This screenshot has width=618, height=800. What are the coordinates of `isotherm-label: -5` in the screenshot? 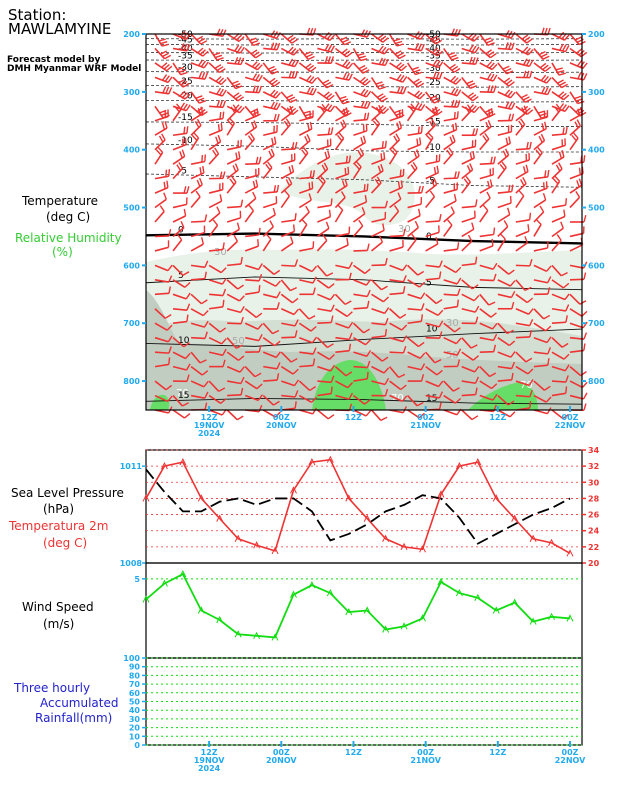 It's located at (182, 171).